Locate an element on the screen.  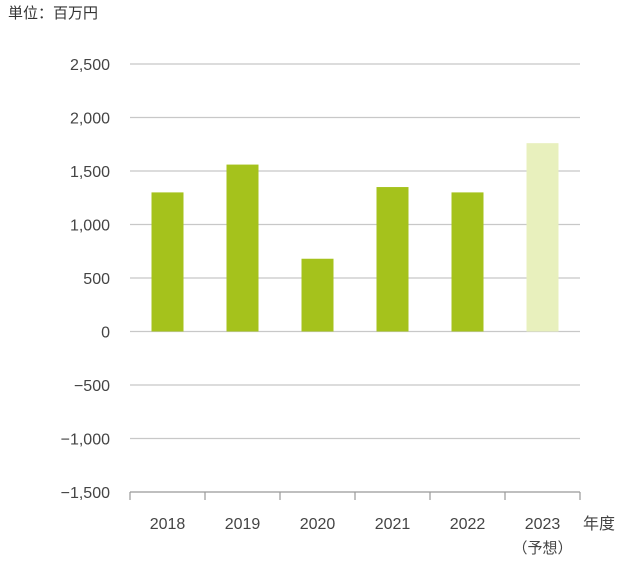
x-tick-label: 2018 is located at coordinates (168, 524).